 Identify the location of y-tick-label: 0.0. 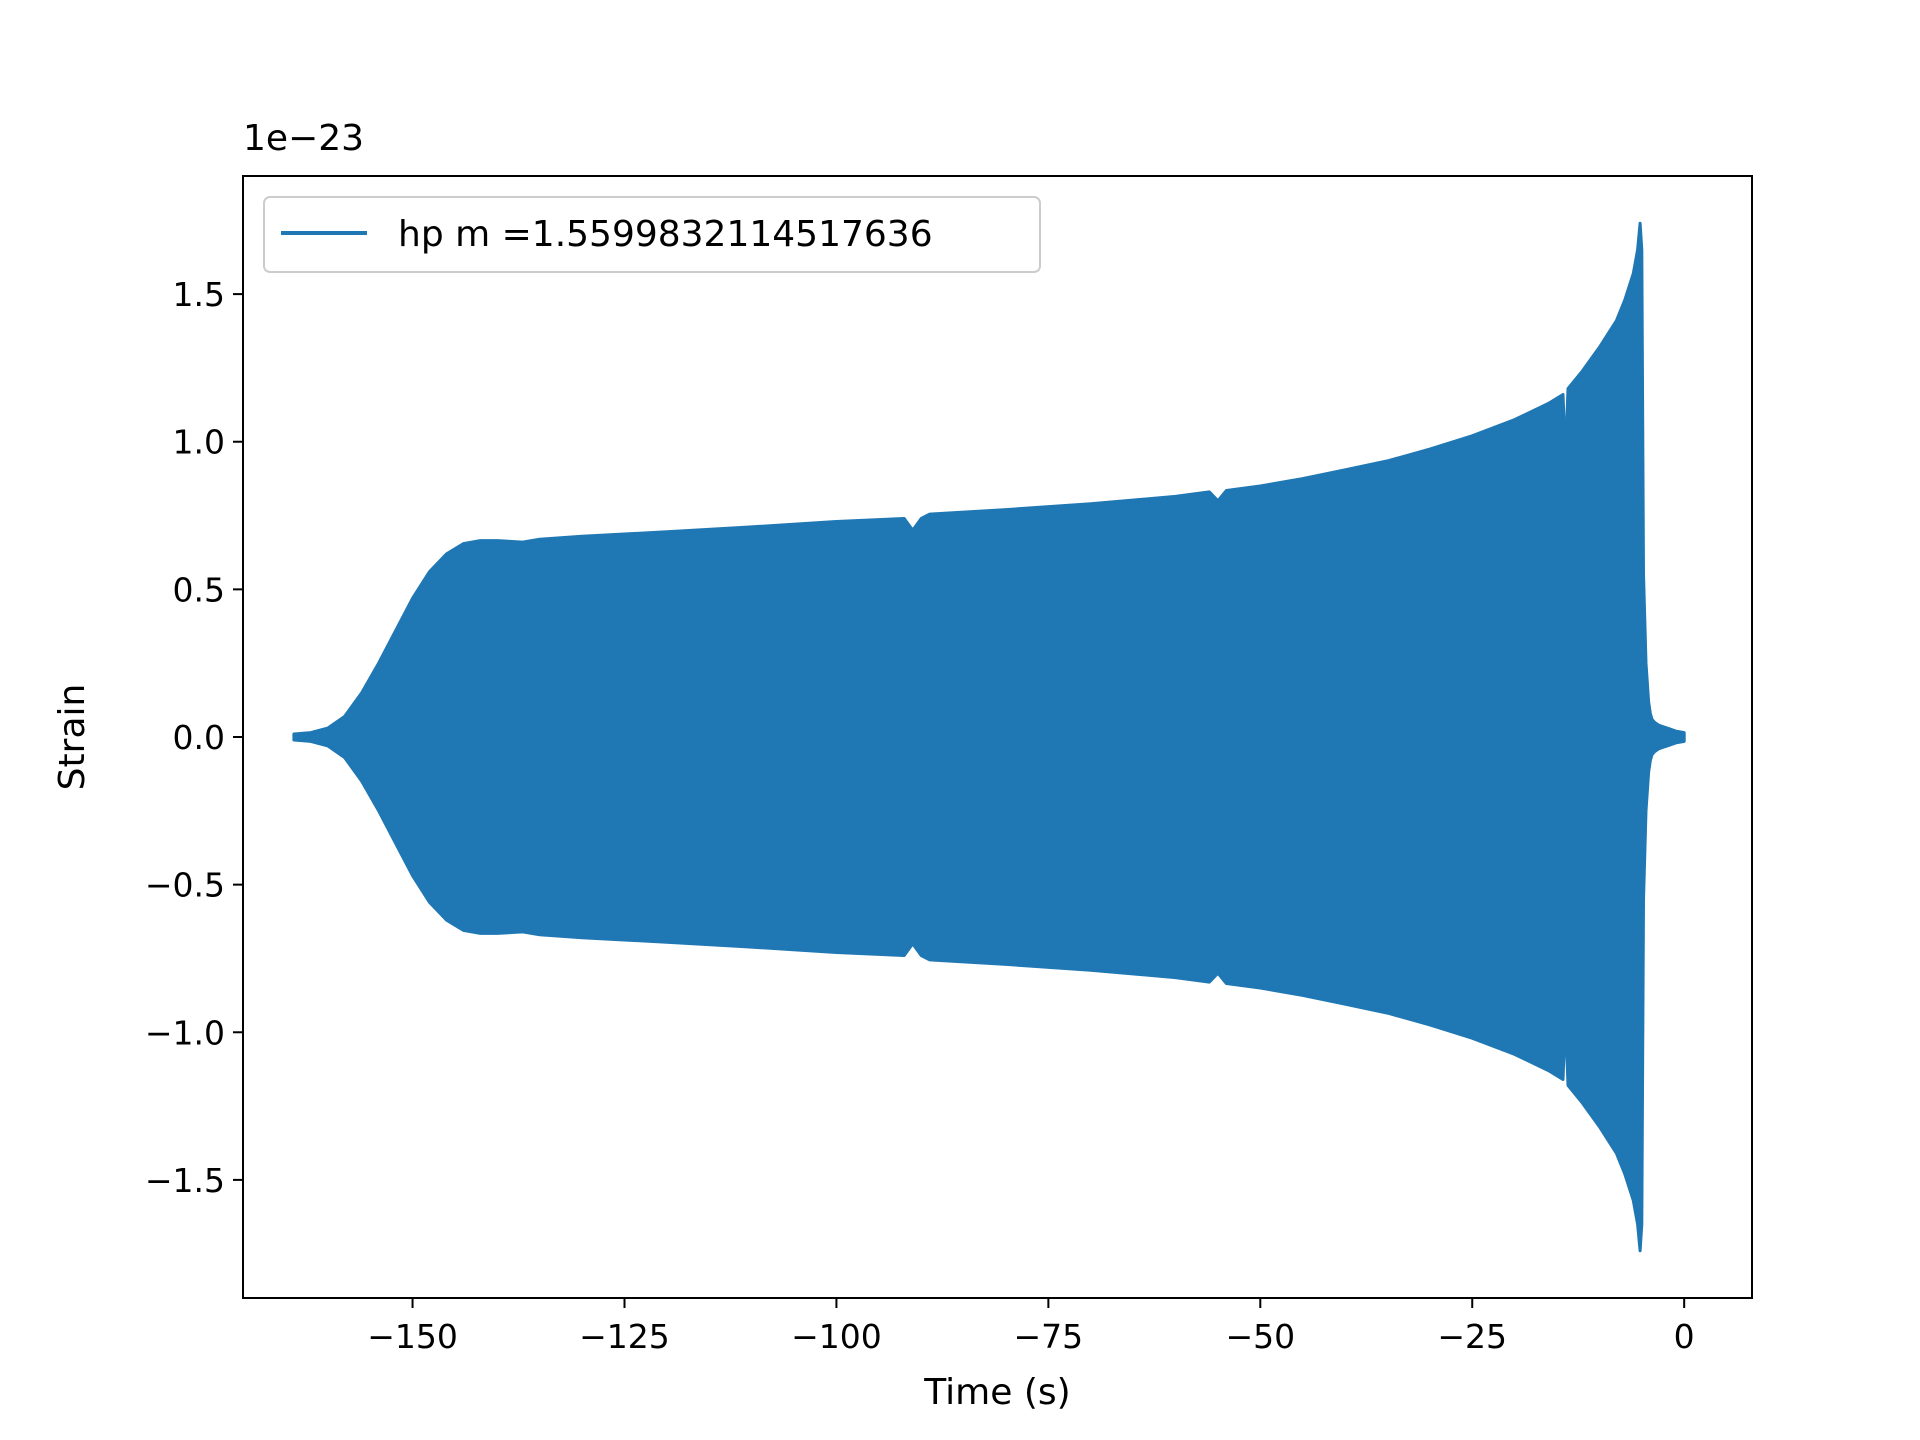
(199, 737).